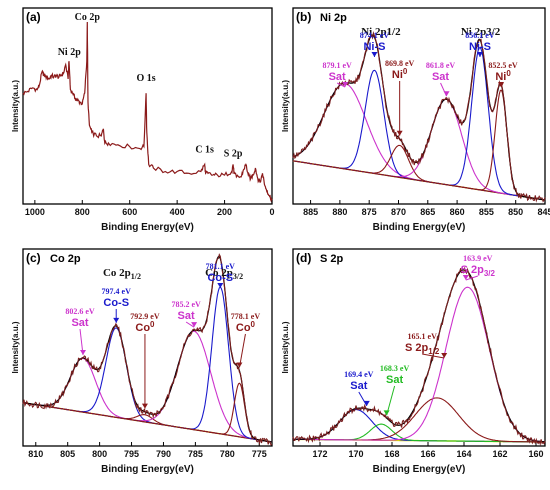 The width and height of the screenshot is (550, 490). Describe the element at coordinates (355, 454) in the screenshot. I see `x-tick-label: 170` at that location.